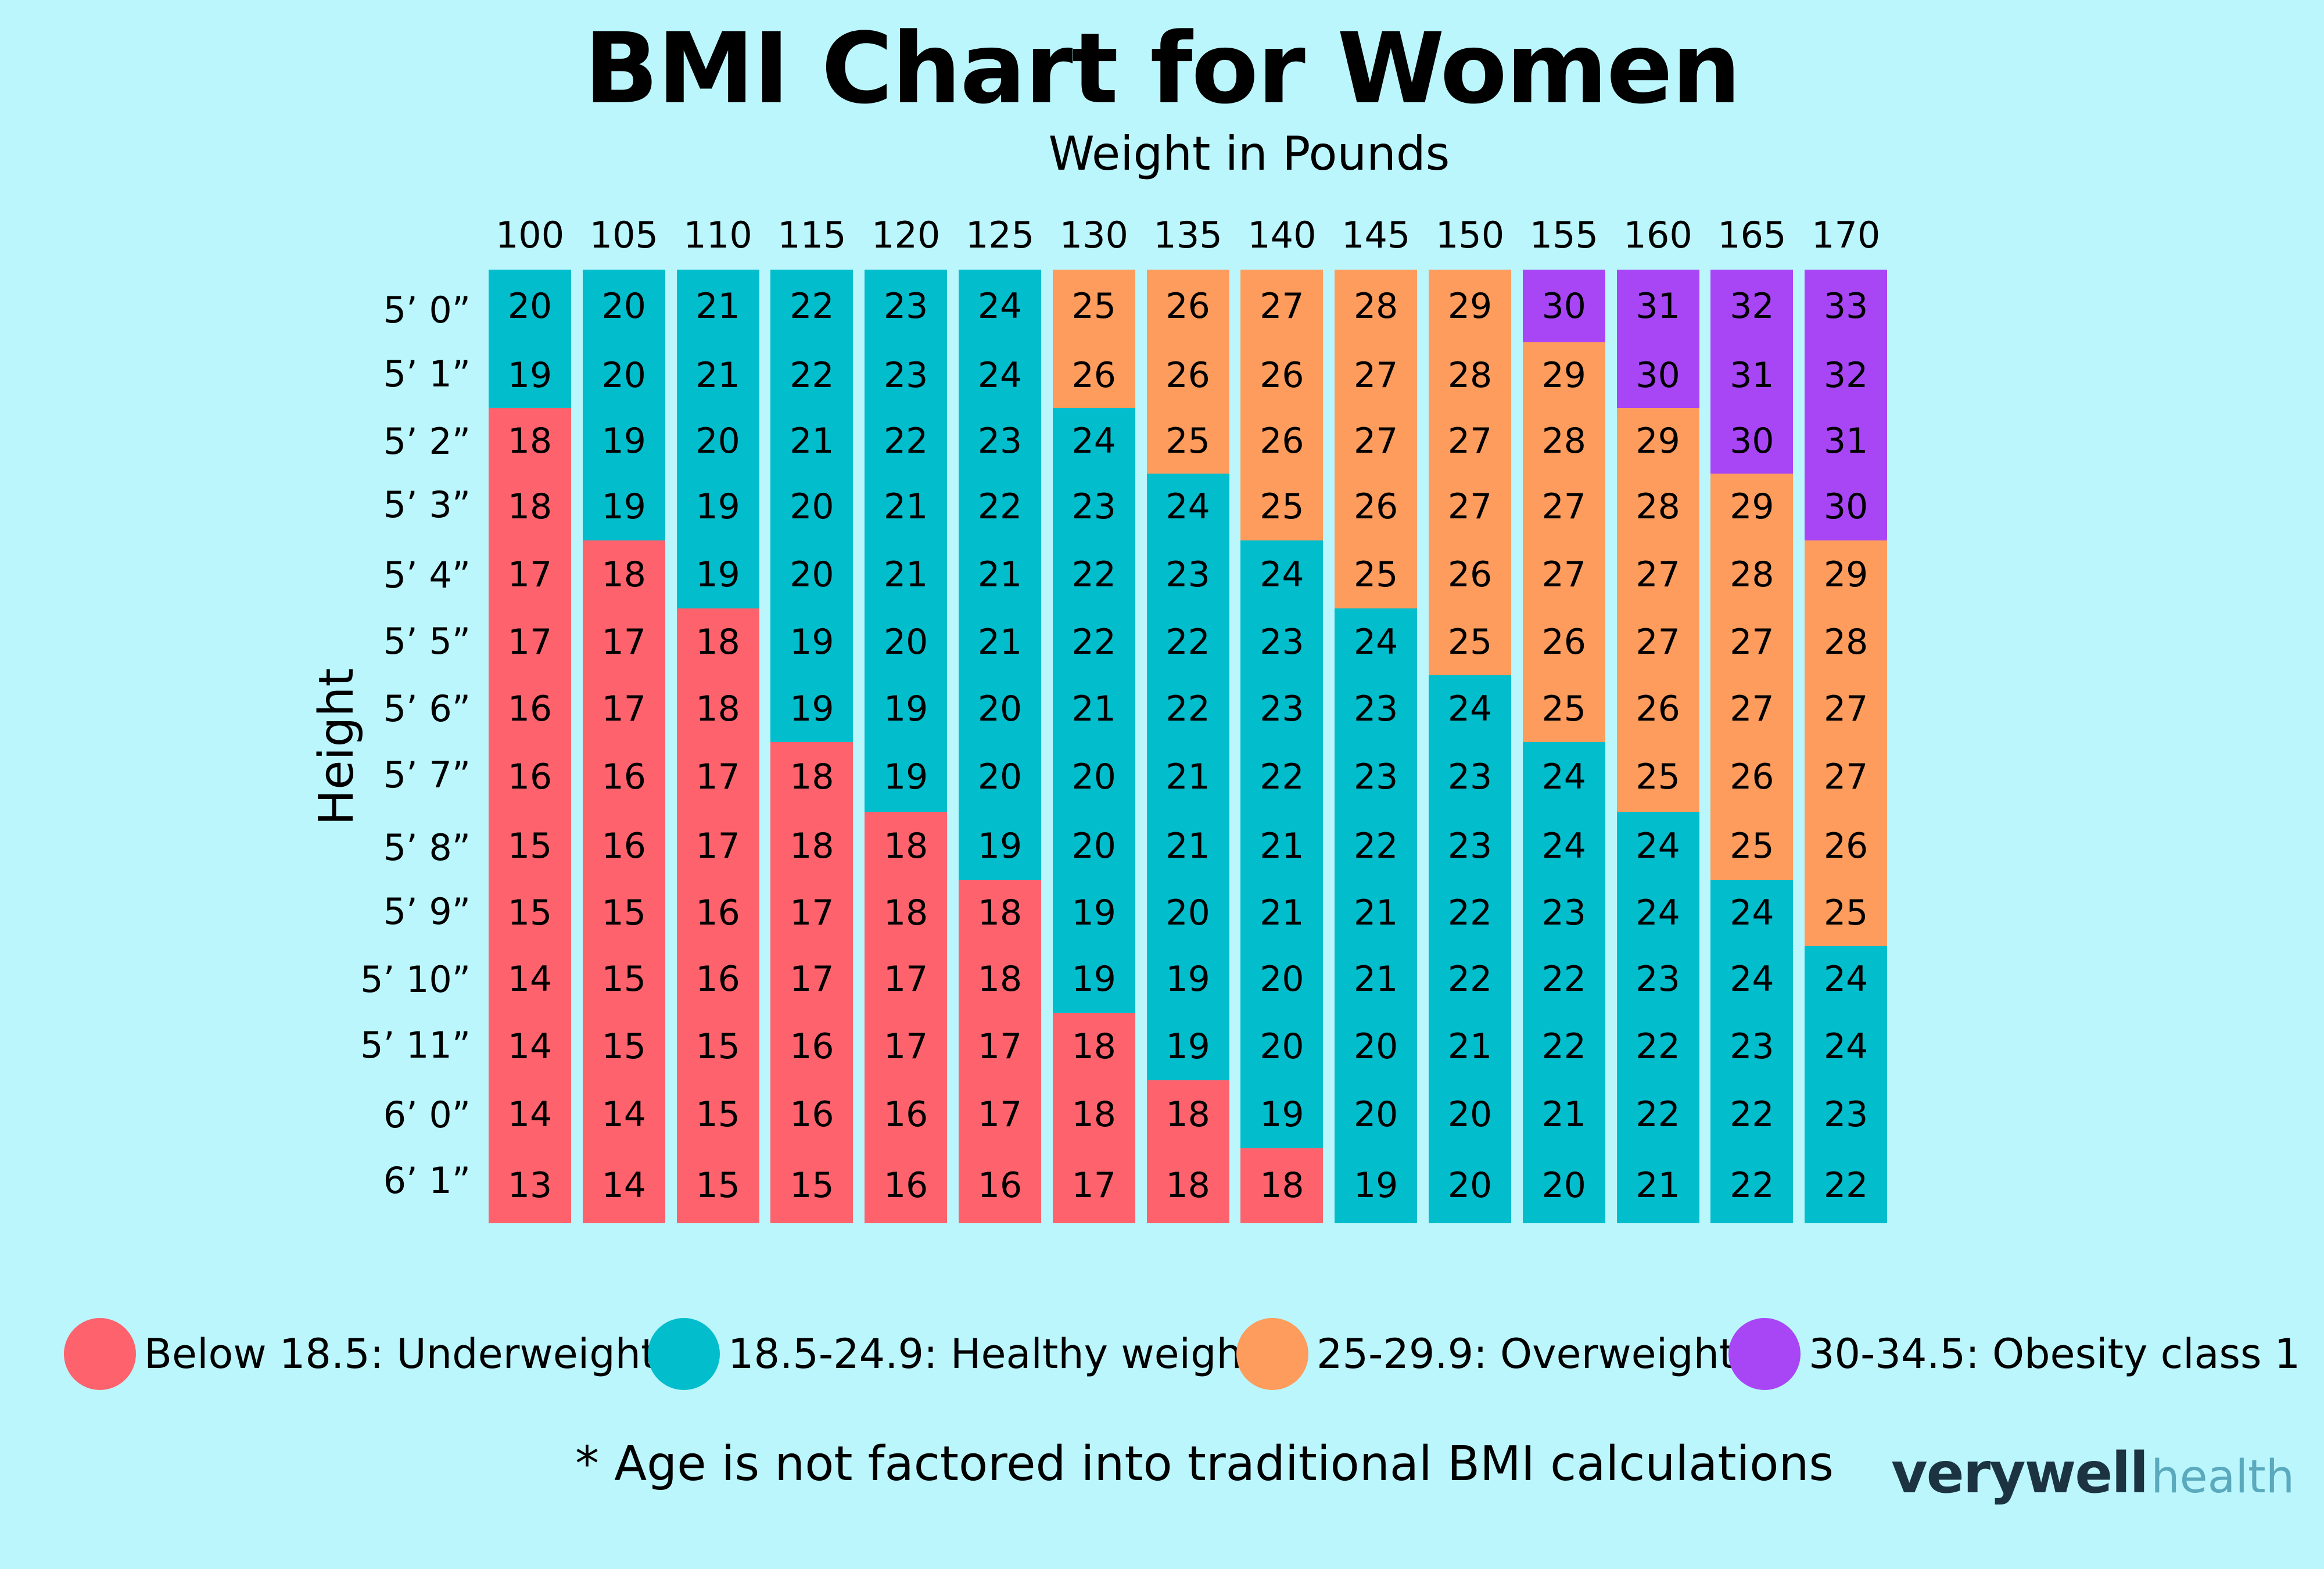 This screenshot has height=1569, width=2324. Describe the element at coordinates (1752, 441) in the screenshot. I see `bmi-cell: 30` at that location.